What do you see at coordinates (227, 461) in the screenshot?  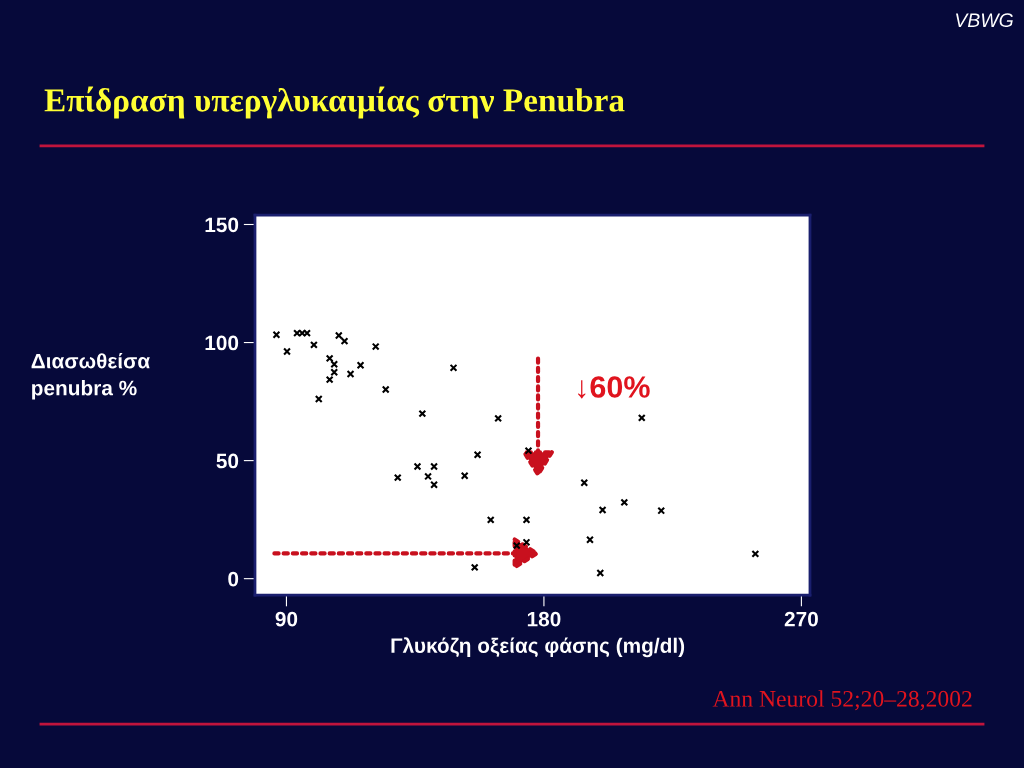 I see `y-tick-label: 50` at bounding box center [227, 461].